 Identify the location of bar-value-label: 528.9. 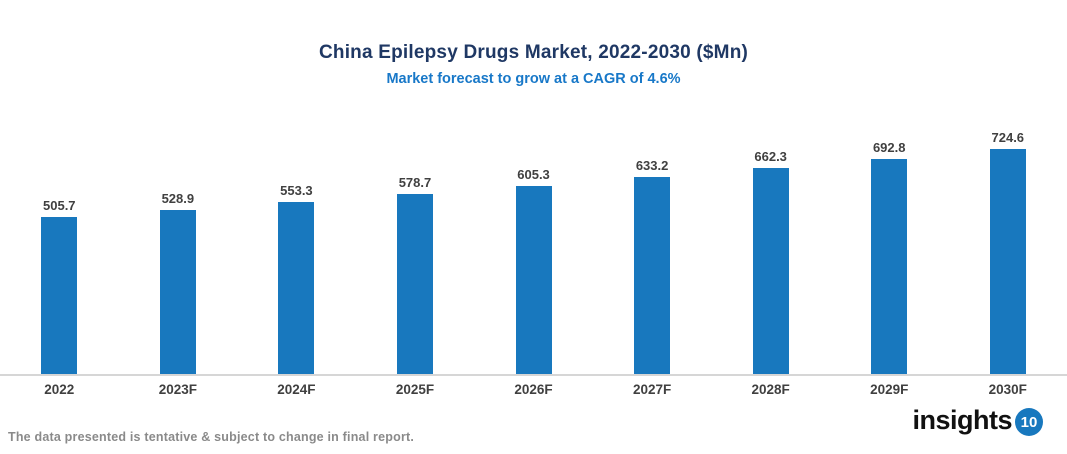
(178, 198).